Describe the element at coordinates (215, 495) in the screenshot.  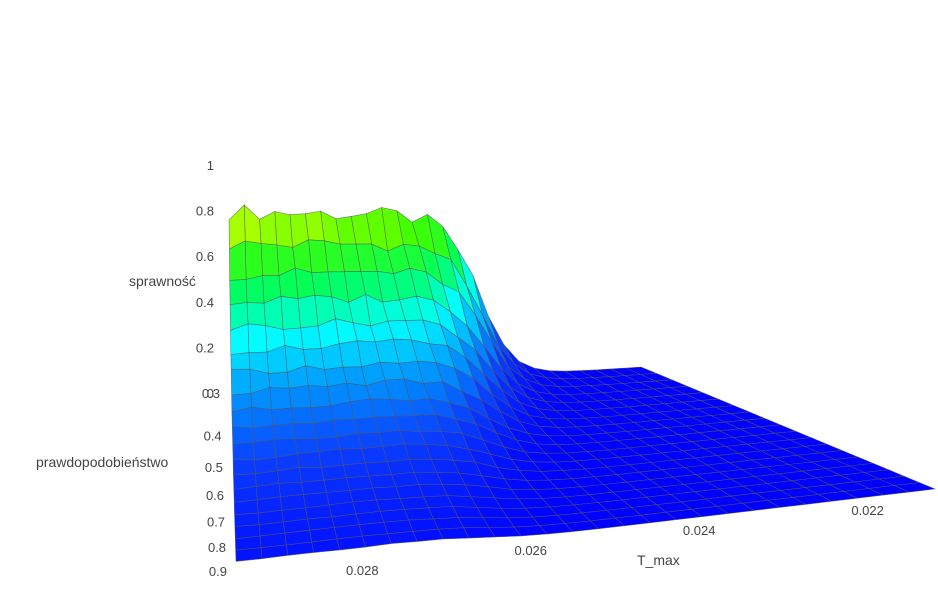
I see `y-tick-label: 0.6` at that location.